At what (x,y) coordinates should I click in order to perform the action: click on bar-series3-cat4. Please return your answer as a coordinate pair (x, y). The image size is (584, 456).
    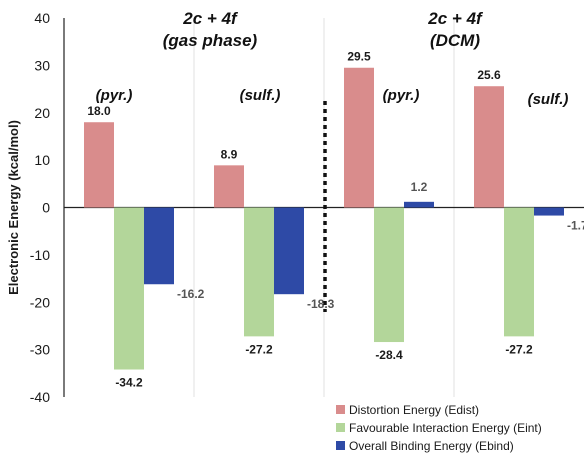
    Looking at the image, I should click on (549, 211).